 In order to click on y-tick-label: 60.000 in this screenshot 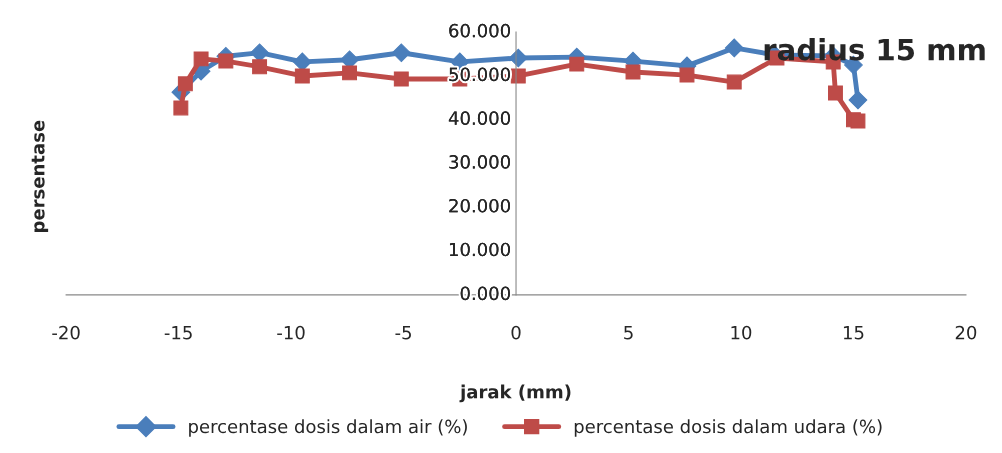, I will do `click(479, 30)`.